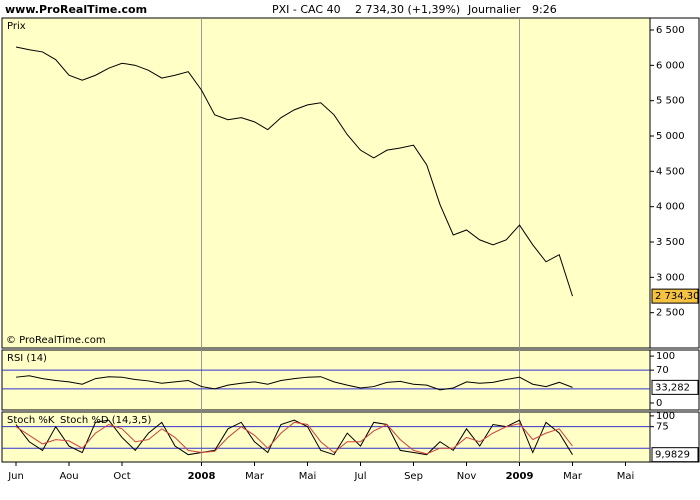  Describe the element at coordinates (121, 476) in the screenshot. I see `x-tick-label: Oct` at that location.